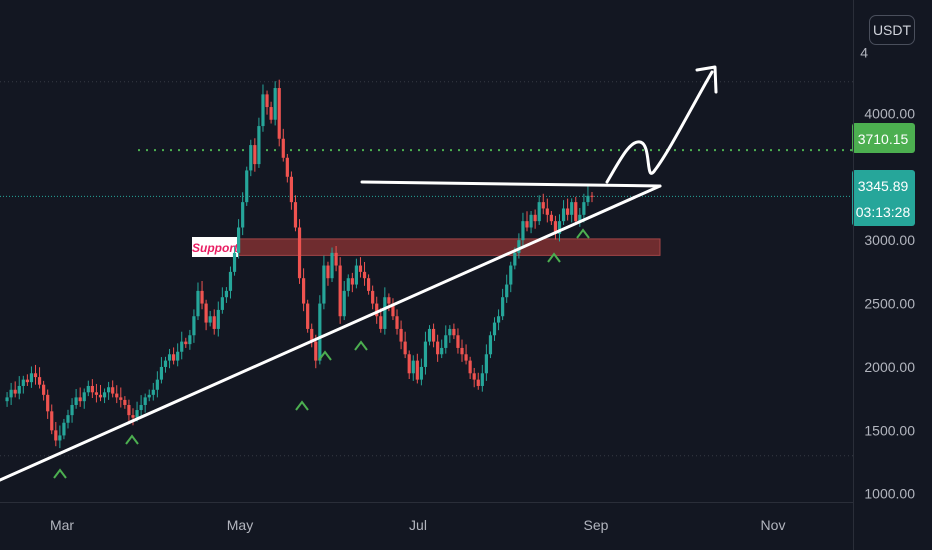  I want to click on support-zone, so click(444, 247).